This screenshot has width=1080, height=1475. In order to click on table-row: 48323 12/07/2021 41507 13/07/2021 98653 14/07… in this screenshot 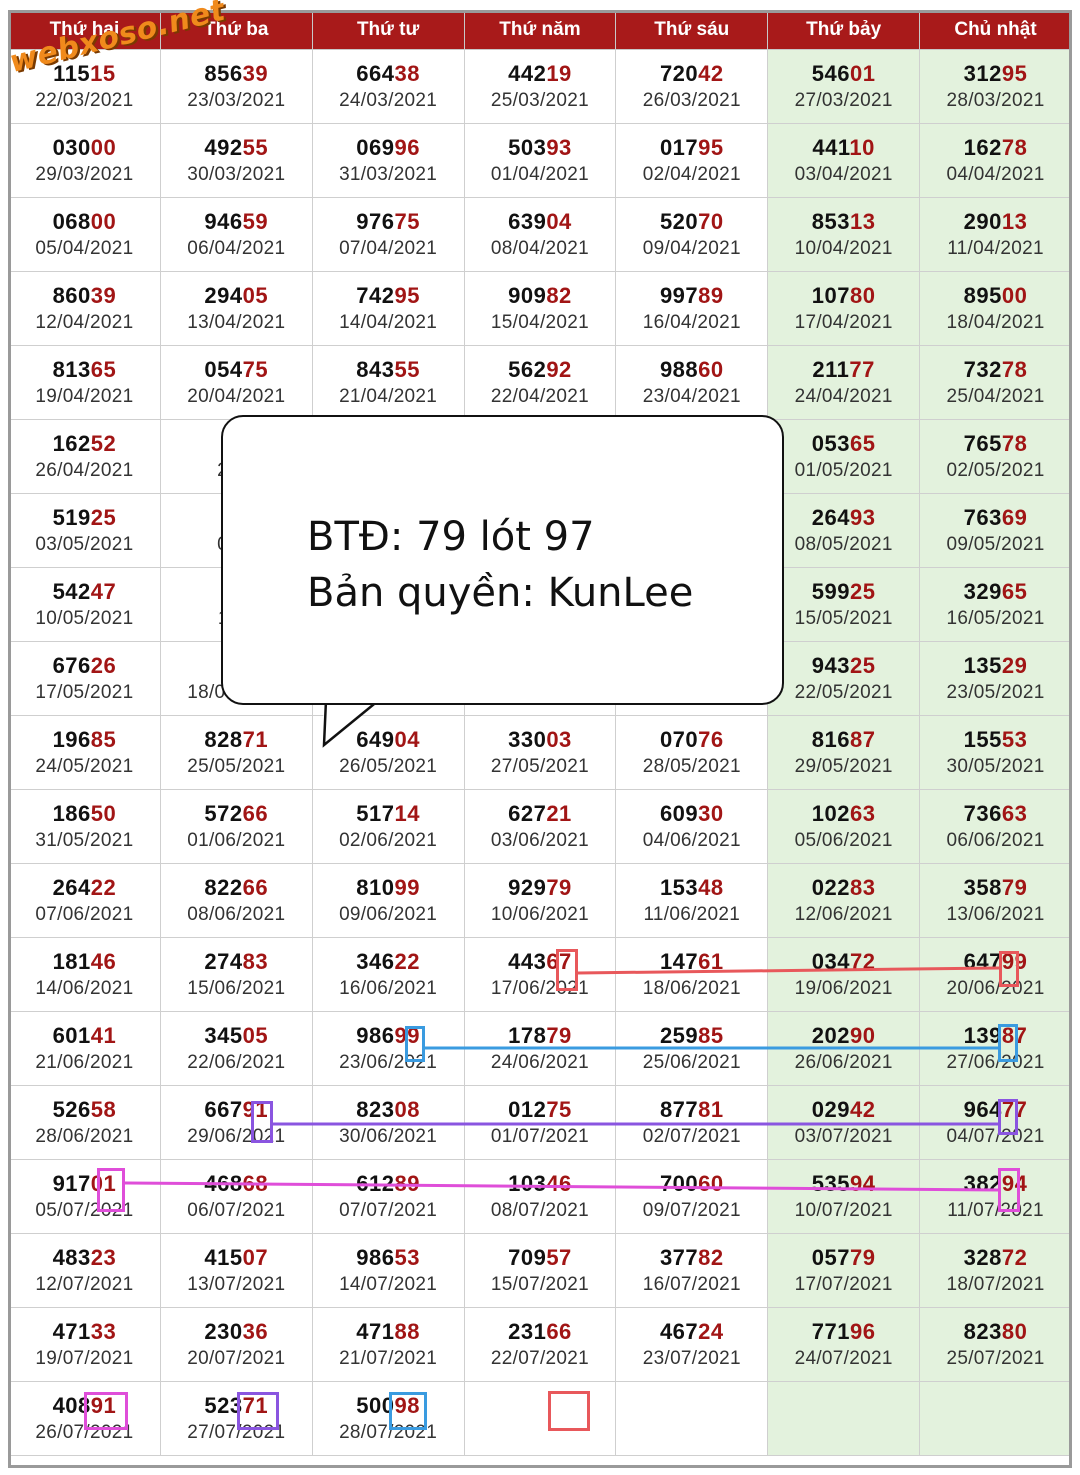, I will do `click(540, 1270)`.